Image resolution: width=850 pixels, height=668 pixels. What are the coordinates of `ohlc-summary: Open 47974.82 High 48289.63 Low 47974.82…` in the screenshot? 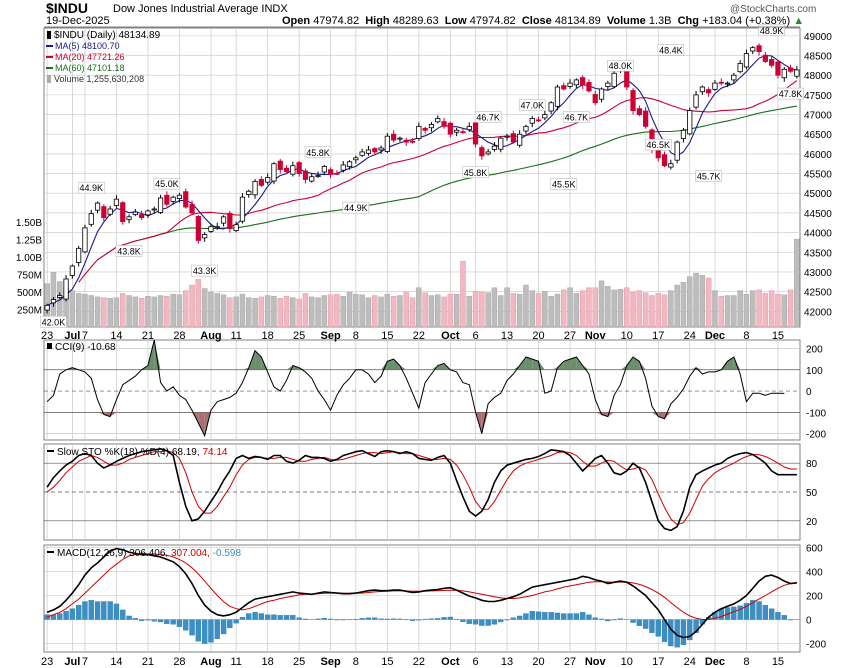 It's located at (543, 21).